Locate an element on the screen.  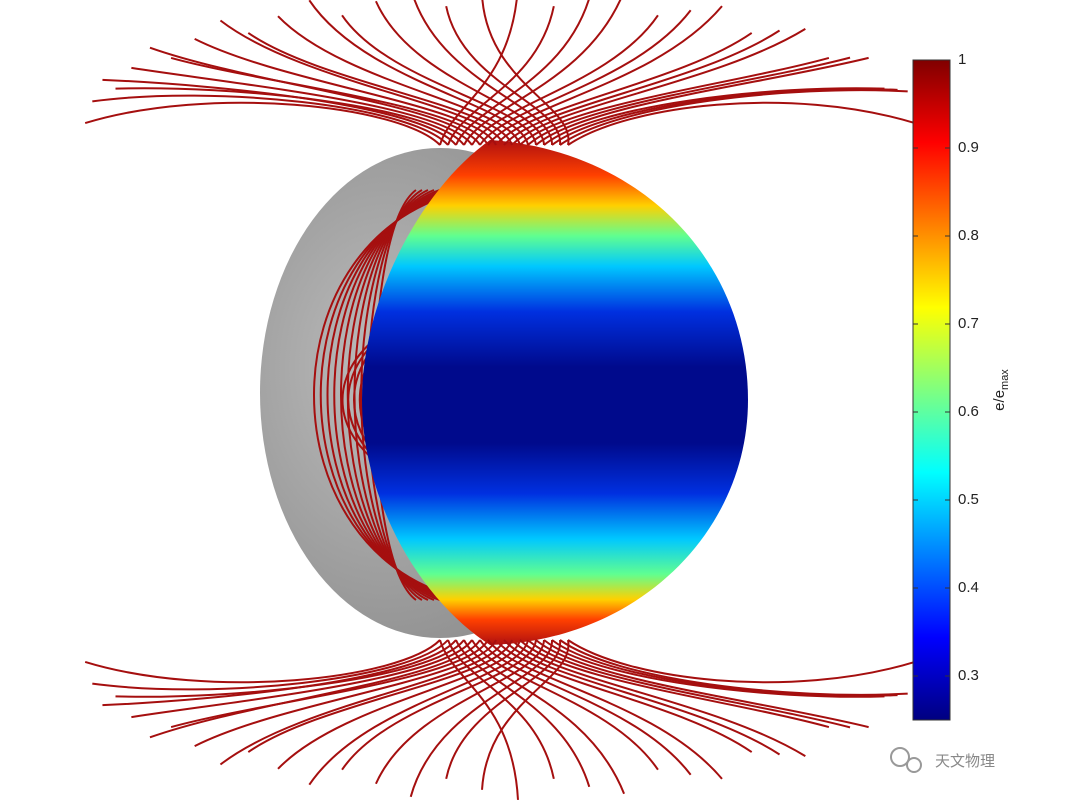
colorbar is located at coordinates (931, 390).